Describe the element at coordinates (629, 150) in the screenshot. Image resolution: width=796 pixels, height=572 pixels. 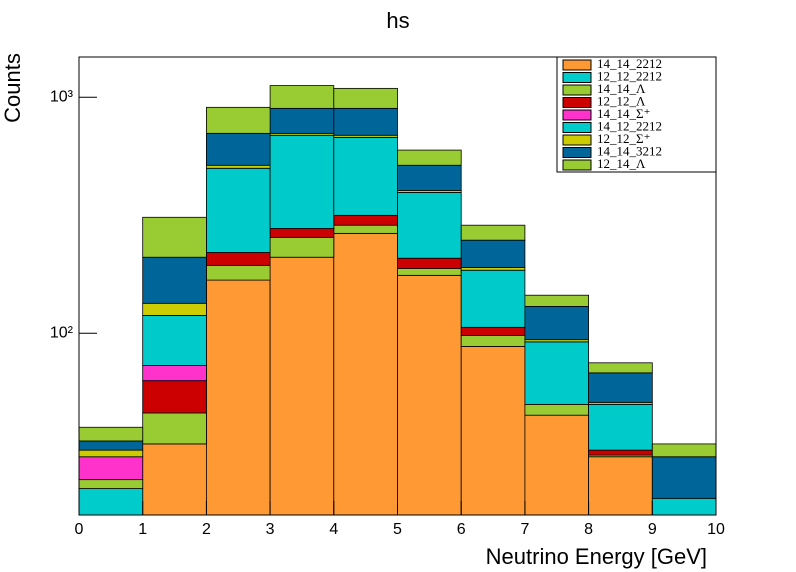
I see `legend-label: 14_14_3212` at that location.